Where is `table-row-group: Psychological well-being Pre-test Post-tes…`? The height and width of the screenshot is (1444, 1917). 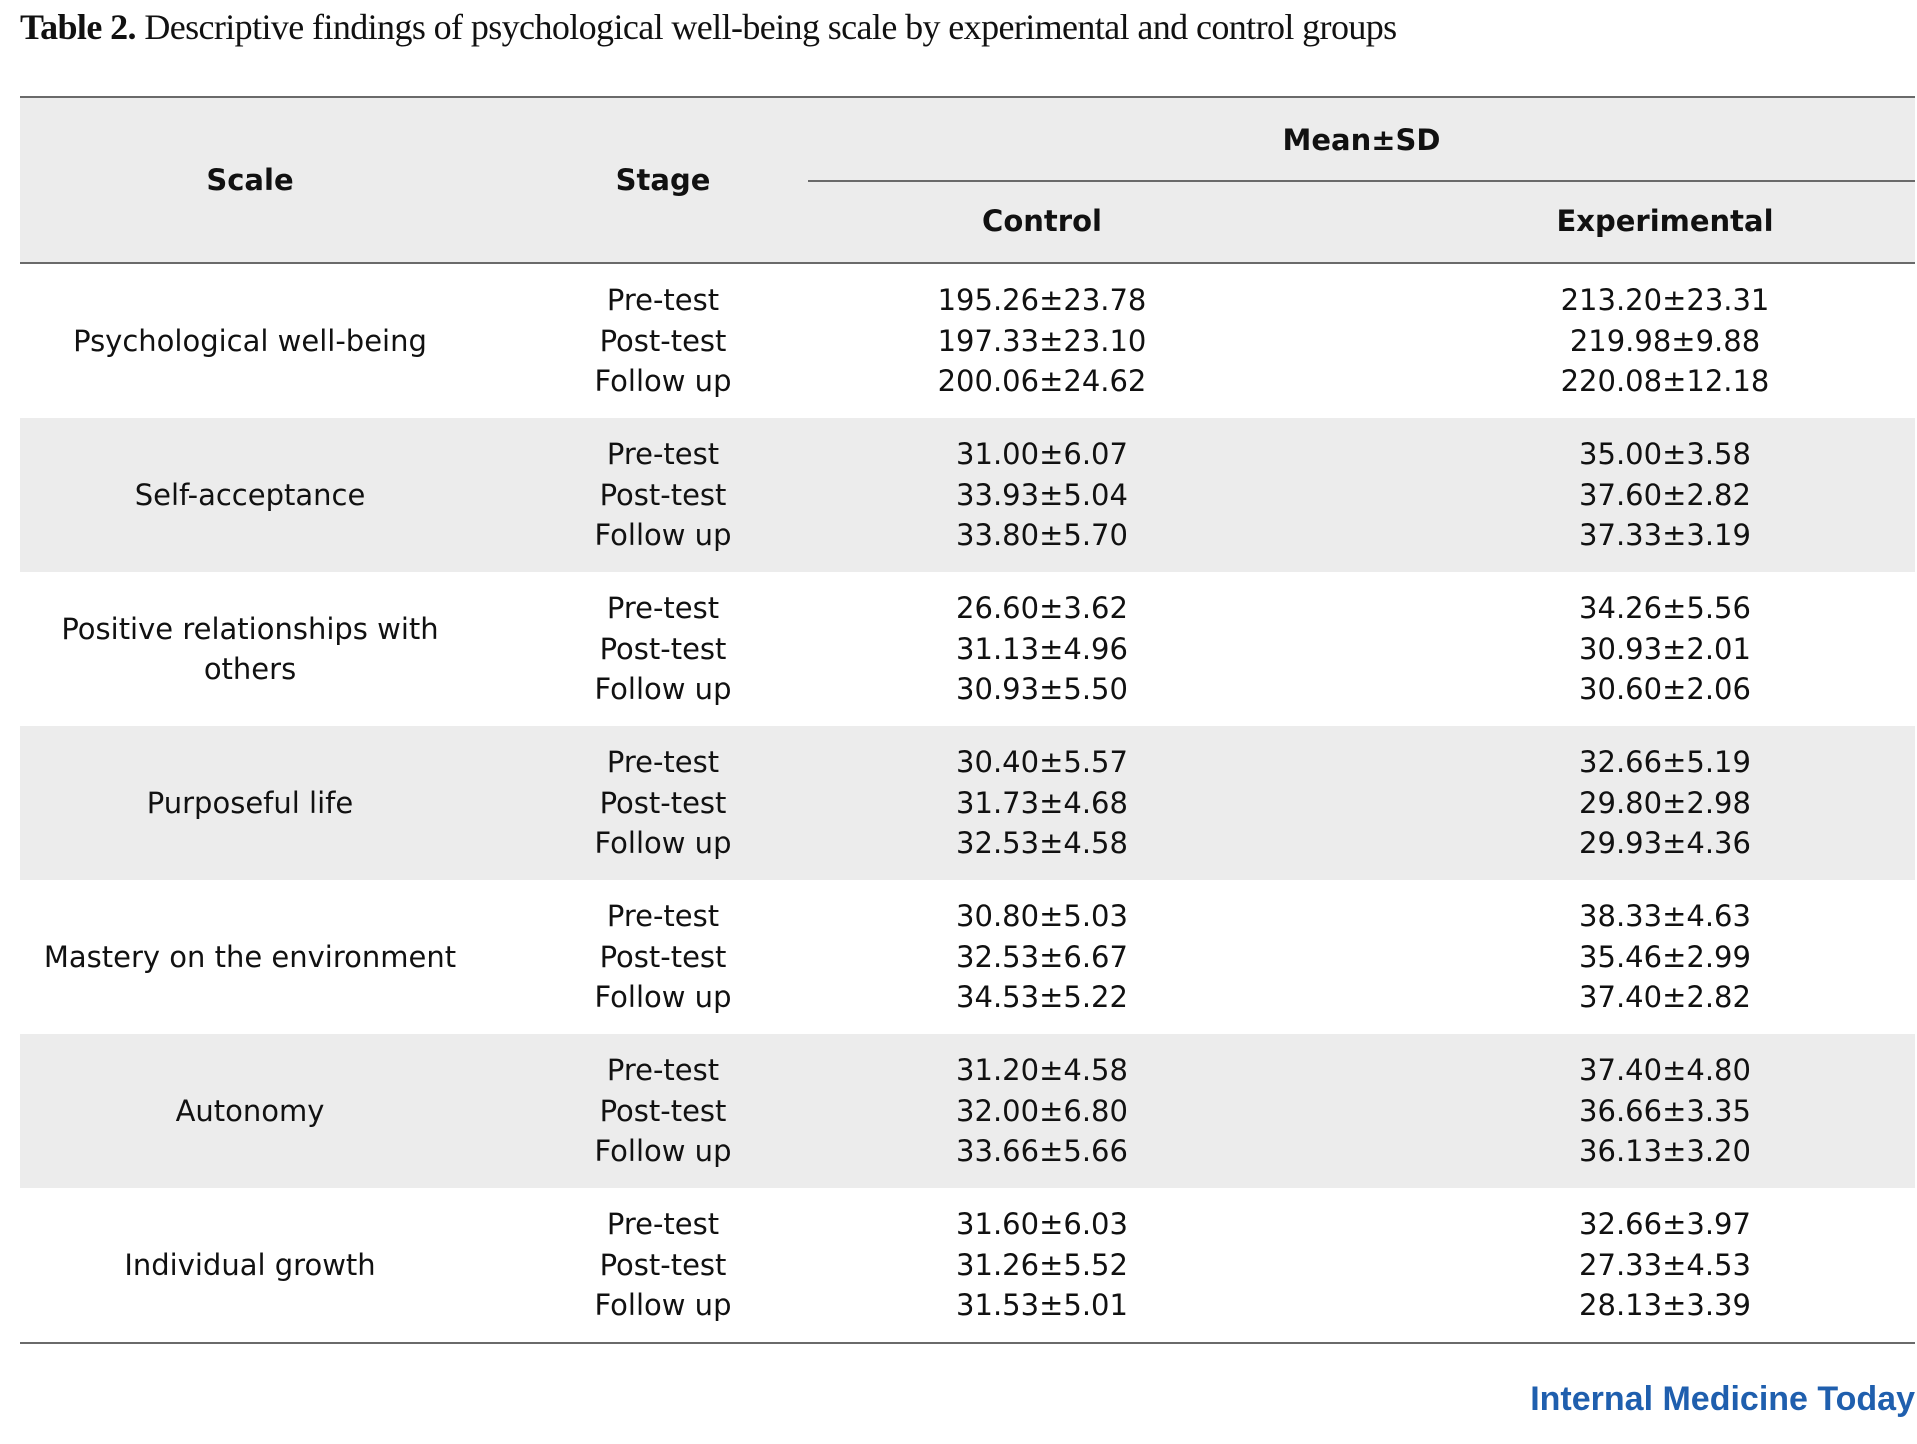
table-row-group: Psychological well-being Pre-test Post-tes… is located at coordinates (967, 341).